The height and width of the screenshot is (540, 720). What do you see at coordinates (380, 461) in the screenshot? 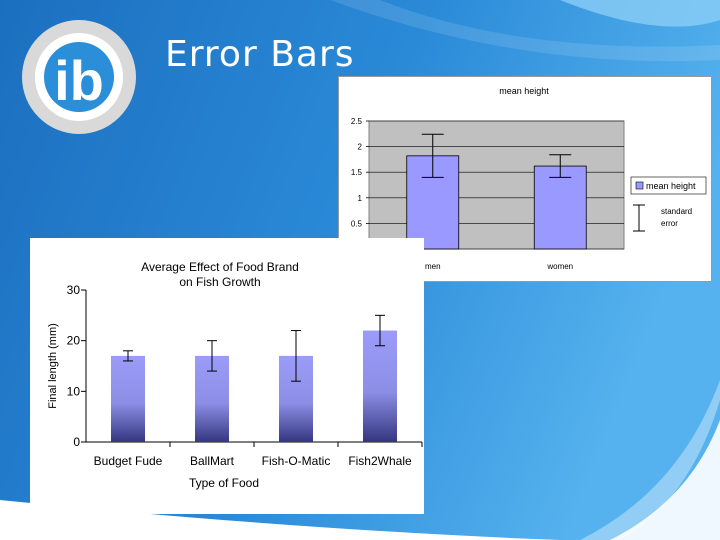
I see `x-category-label: Fish2Whale` at bounding box center [380, 461].